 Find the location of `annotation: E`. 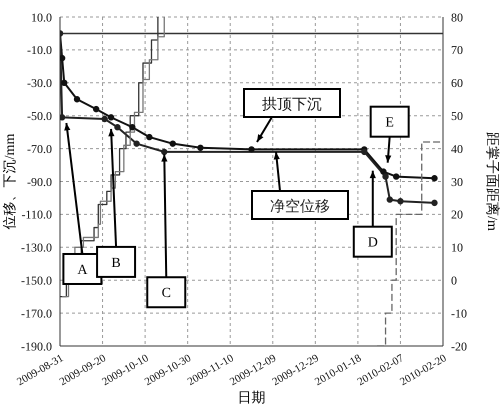

annotation: E is located at coordinates (389, 123).